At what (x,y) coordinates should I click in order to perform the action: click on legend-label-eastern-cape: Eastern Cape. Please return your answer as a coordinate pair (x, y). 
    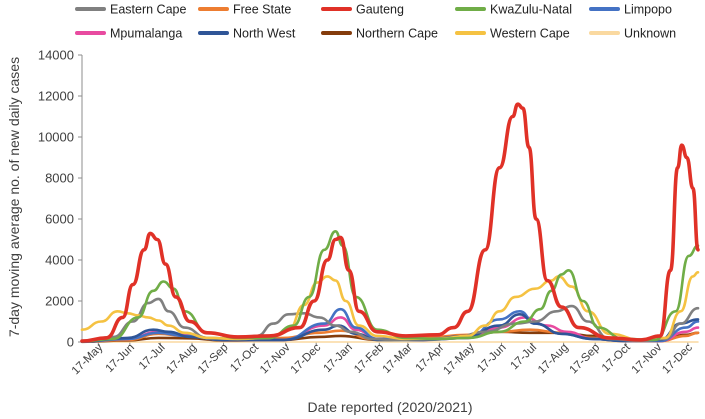
    Looking at the image, I should click on (148, 10).